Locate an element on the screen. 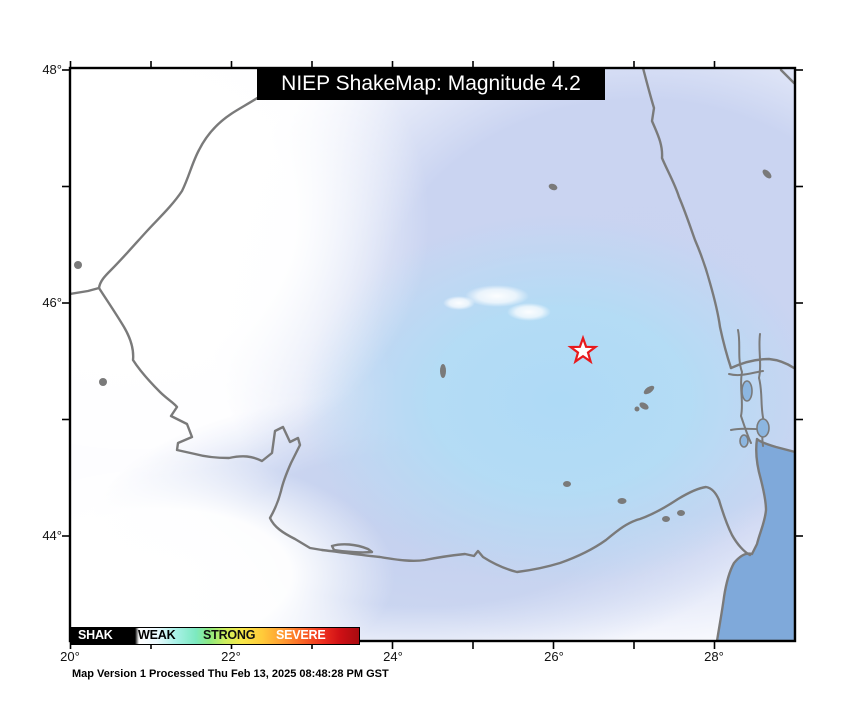  x-tick-label-26: 26° is located at coordinates (554, 656).